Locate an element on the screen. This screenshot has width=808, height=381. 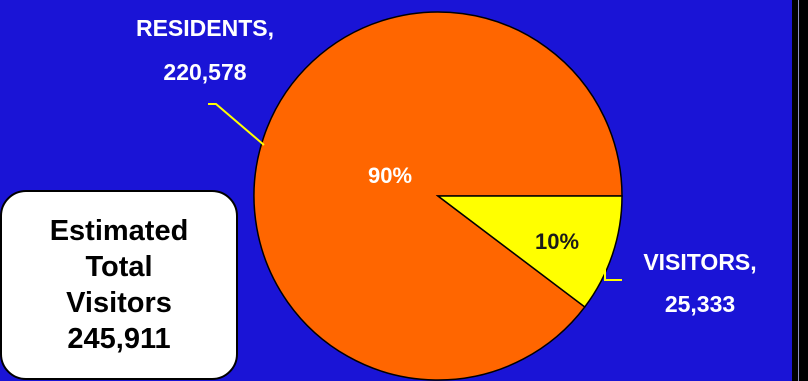
residents-percent-label: 90% is located at coordinates (390, 175).